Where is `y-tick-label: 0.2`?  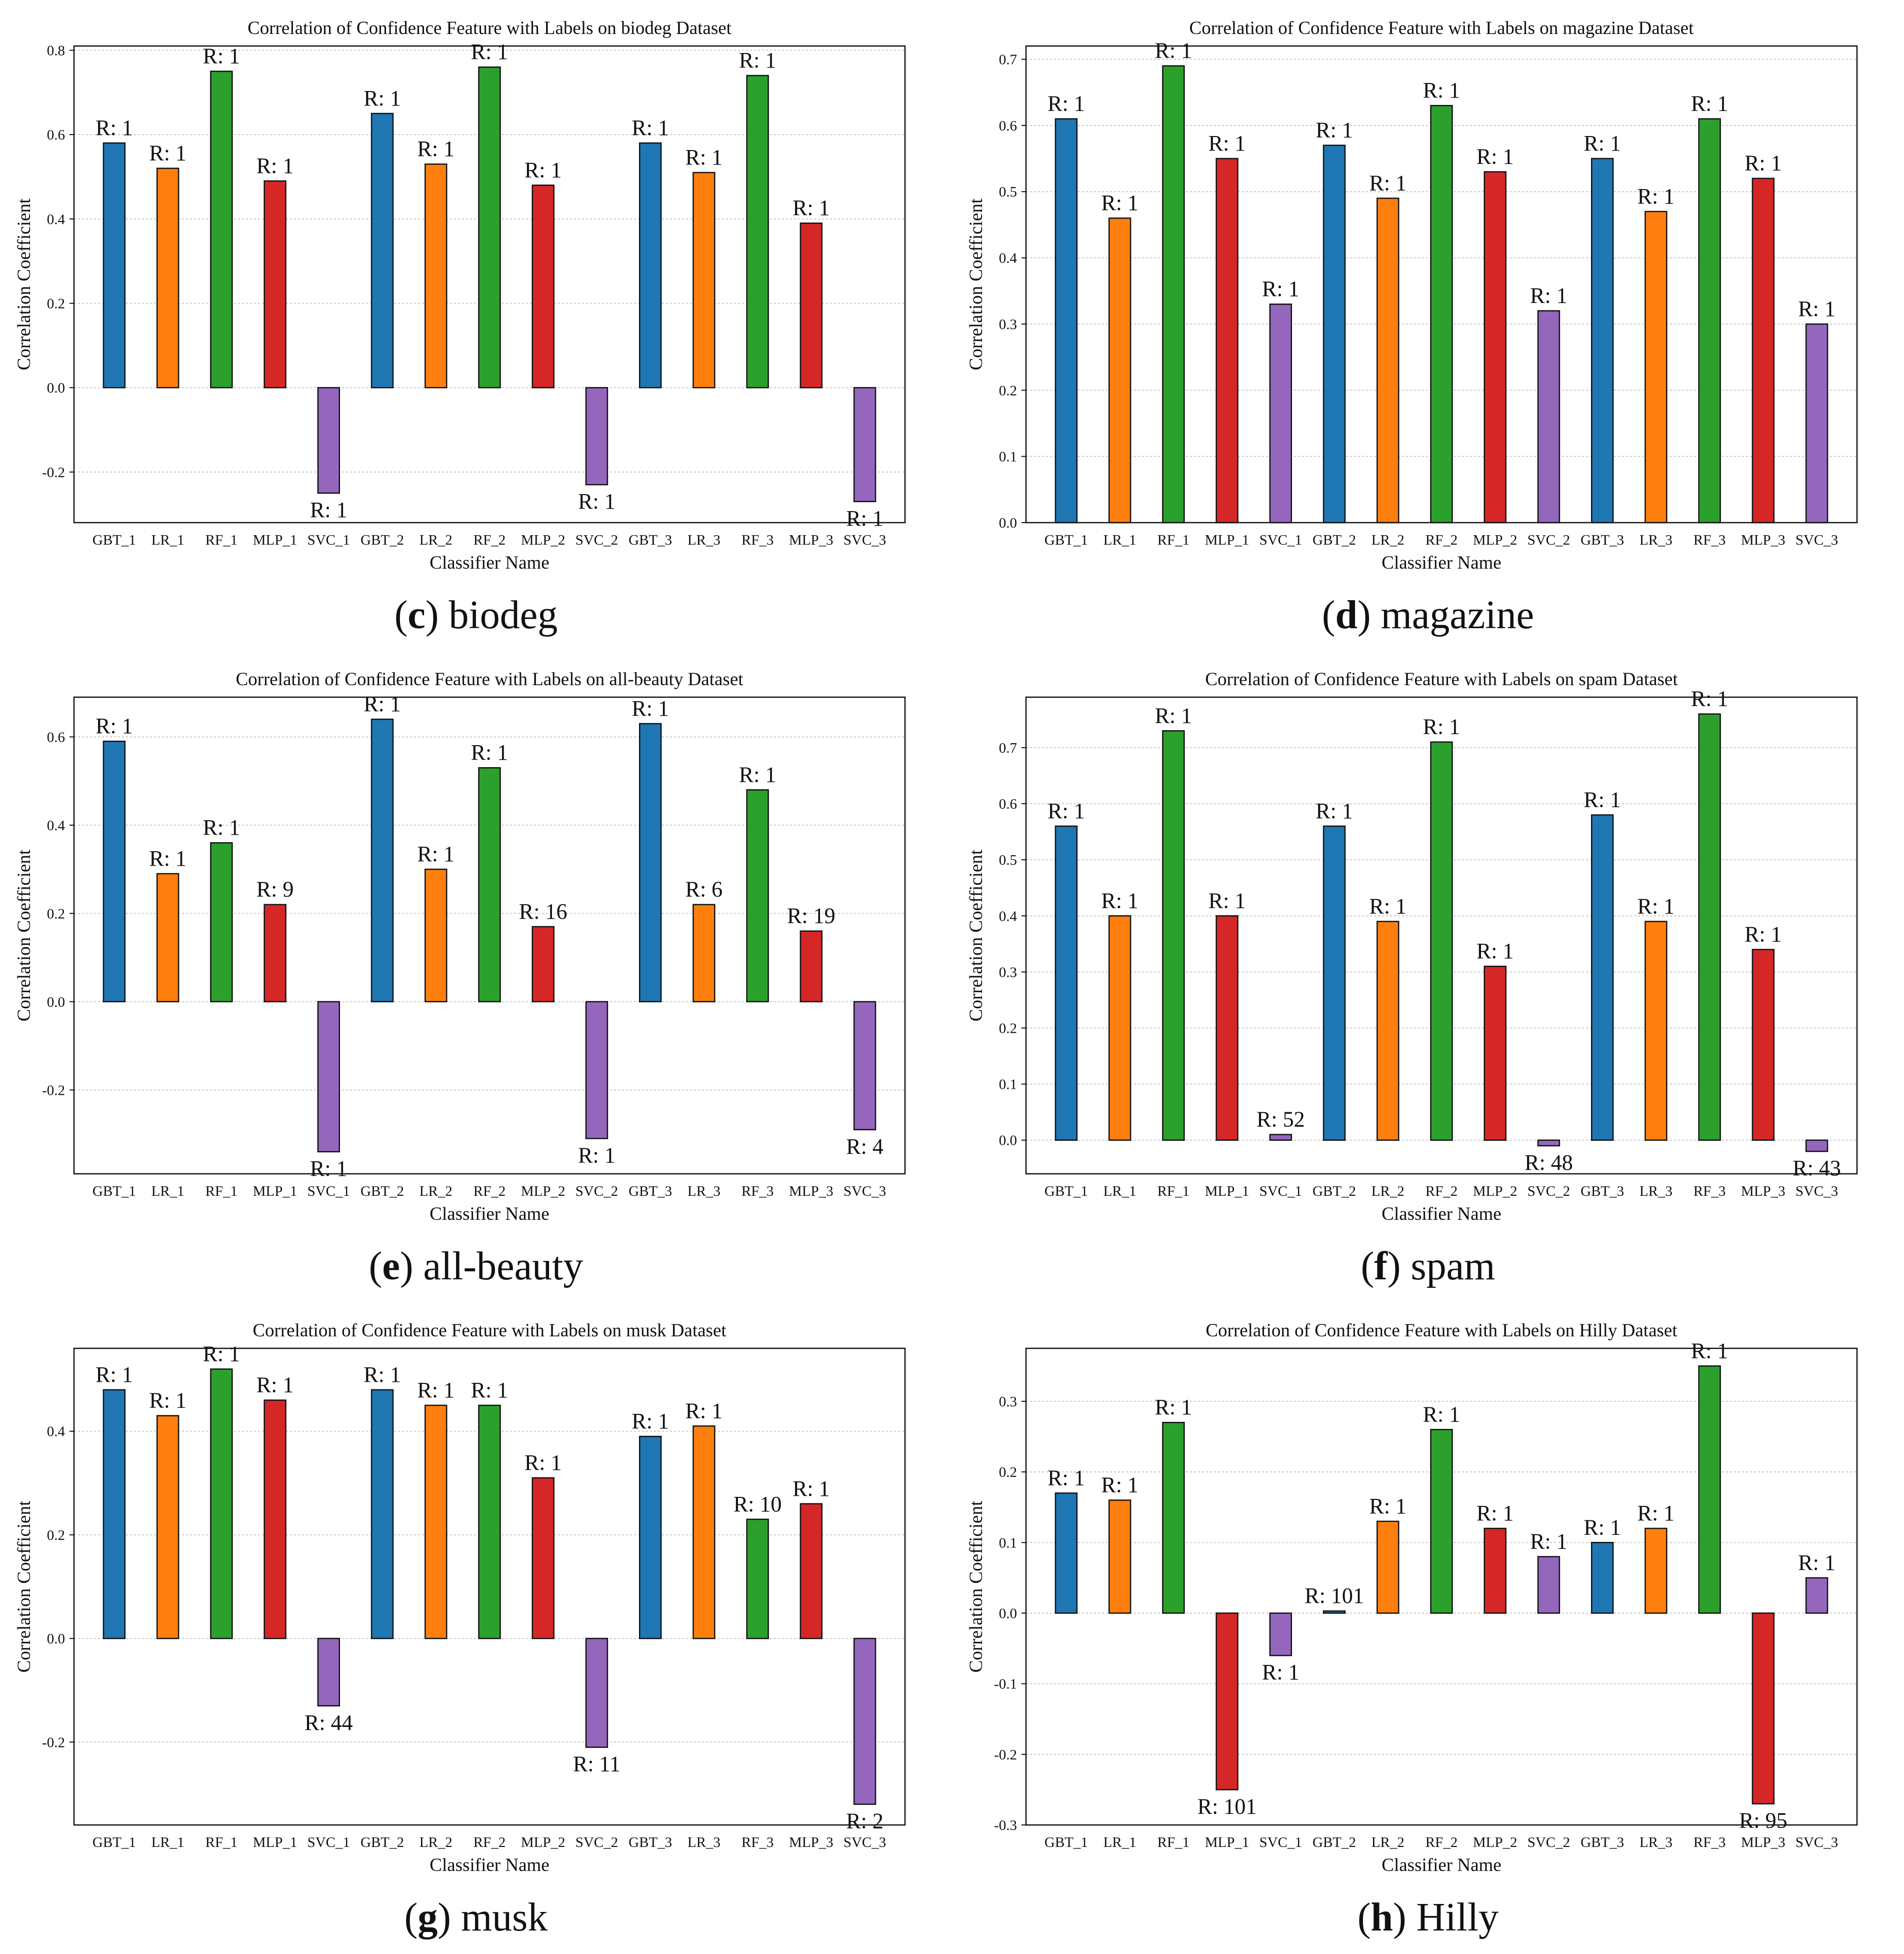 y-tick-label: 0.2 is located at coordinates (56, 304).